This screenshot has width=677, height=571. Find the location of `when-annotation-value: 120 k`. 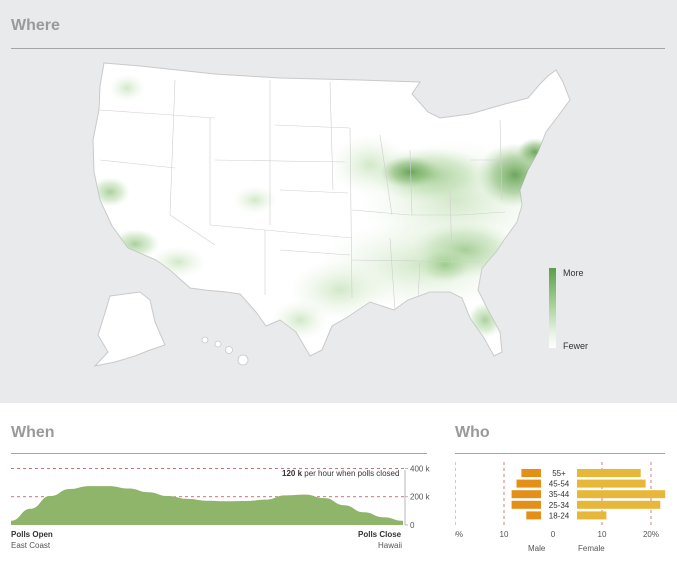

when-annotation-value: 120 k is located at coordinates (292, 473).